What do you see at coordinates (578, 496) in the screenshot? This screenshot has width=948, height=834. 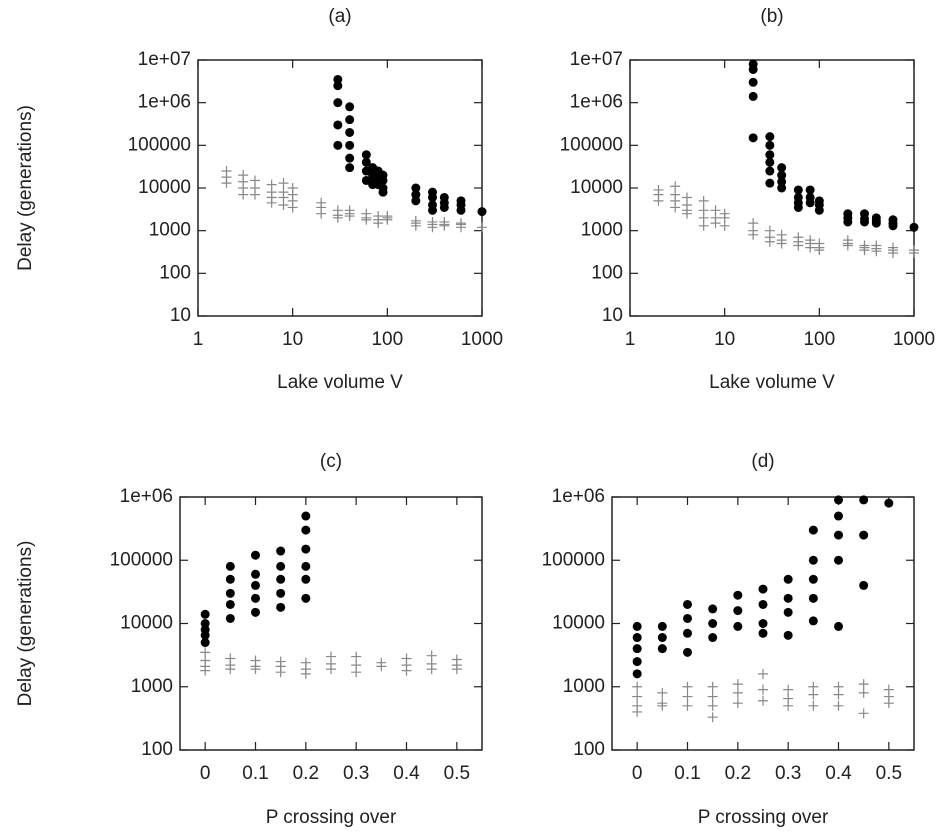 I see `y-tick-label: 1e+06` at bounding box center [578, 496].